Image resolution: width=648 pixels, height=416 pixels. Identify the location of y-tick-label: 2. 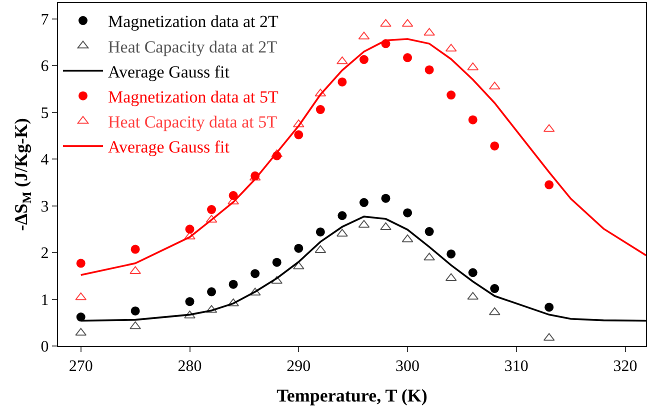
(44, 253).